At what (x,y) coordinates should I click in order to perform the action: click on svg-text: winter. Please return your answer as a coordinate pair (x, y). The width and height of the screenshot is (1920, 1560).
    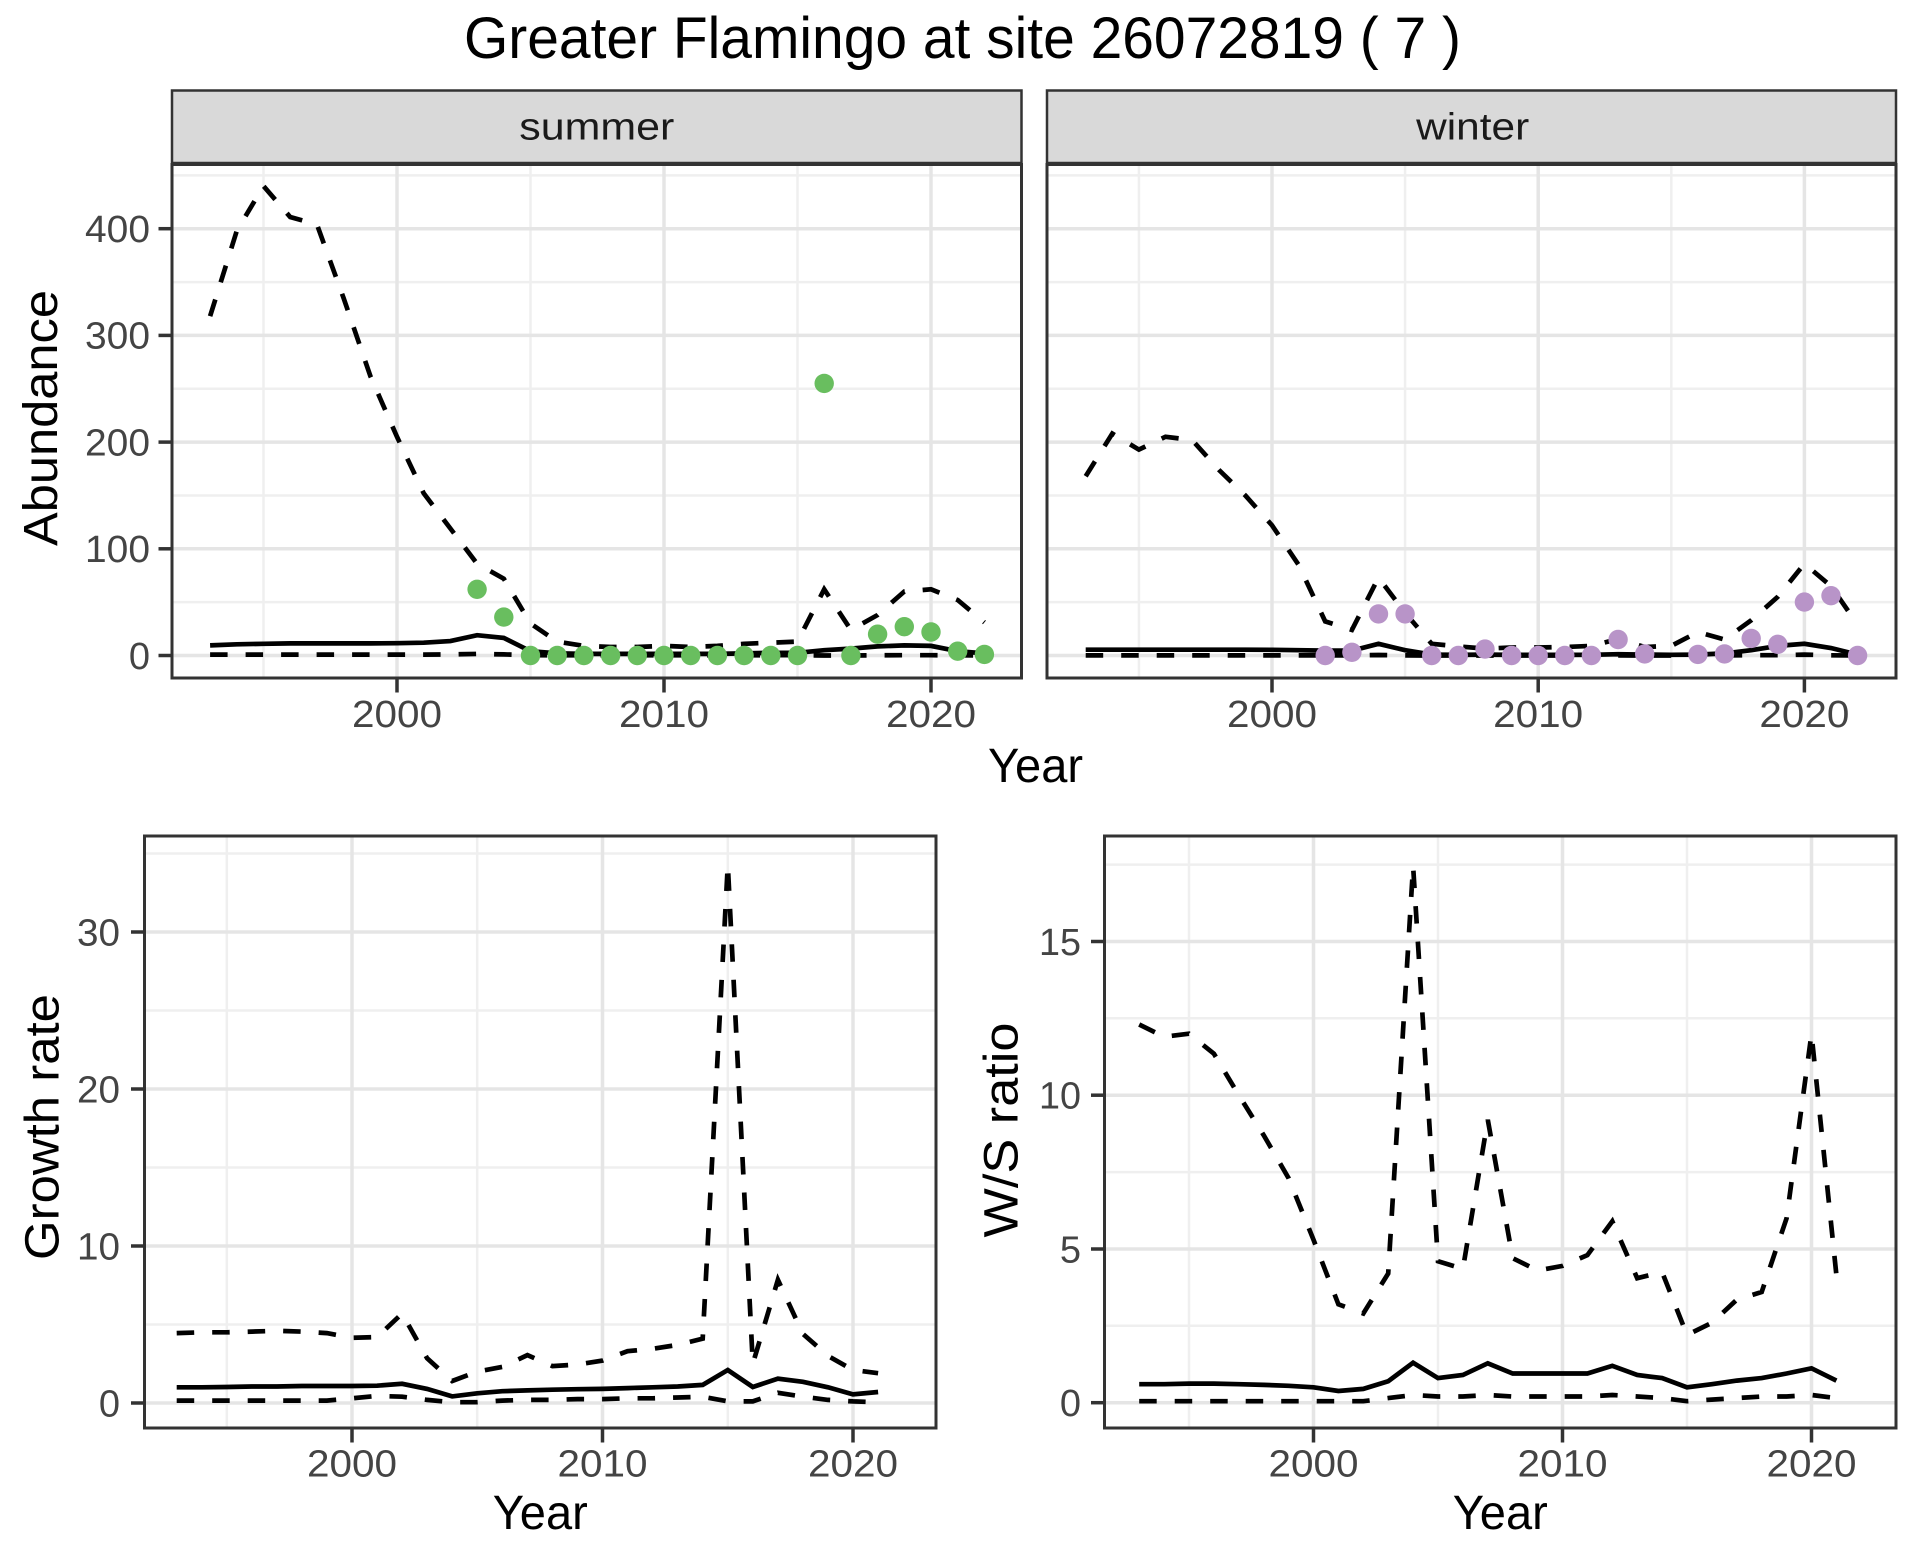
    Looking at the image, I should click on (1472, 127).